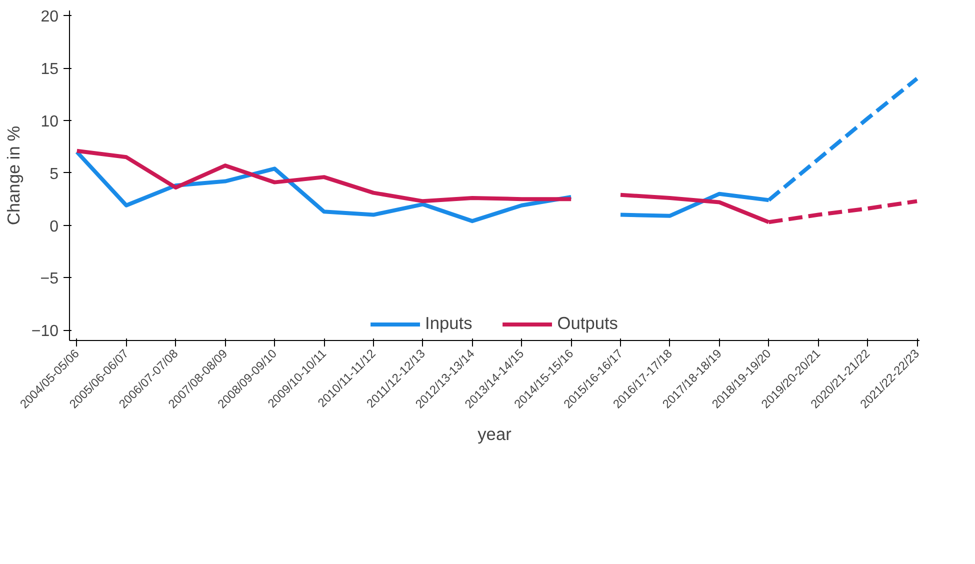  Describe the element at coordinates (448, 323) in the screenshot. I see `legend-label: Inputs` at that location.